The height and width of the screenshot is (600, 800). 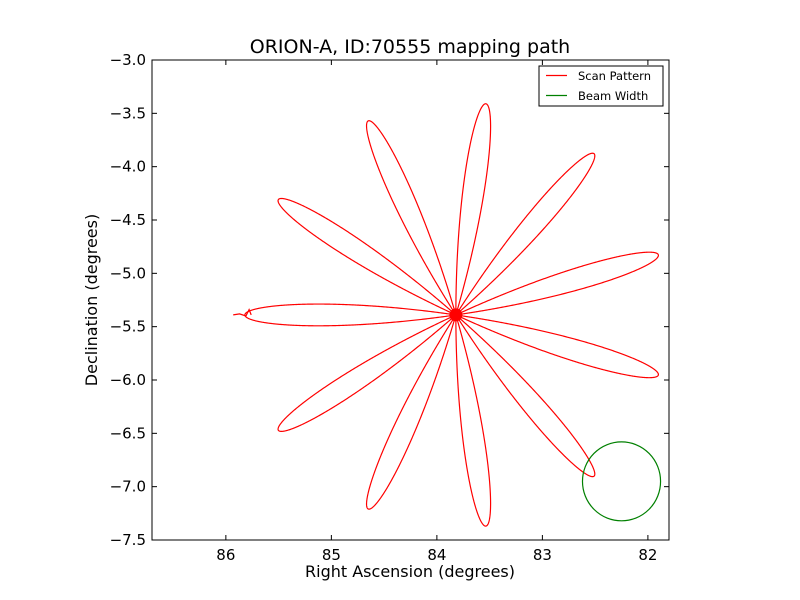 What do you see at coordinates (410, 571) in the screenshot?
I see `x-axis-label: Right Ascension (degrees)` at bounding box center [410, 571].